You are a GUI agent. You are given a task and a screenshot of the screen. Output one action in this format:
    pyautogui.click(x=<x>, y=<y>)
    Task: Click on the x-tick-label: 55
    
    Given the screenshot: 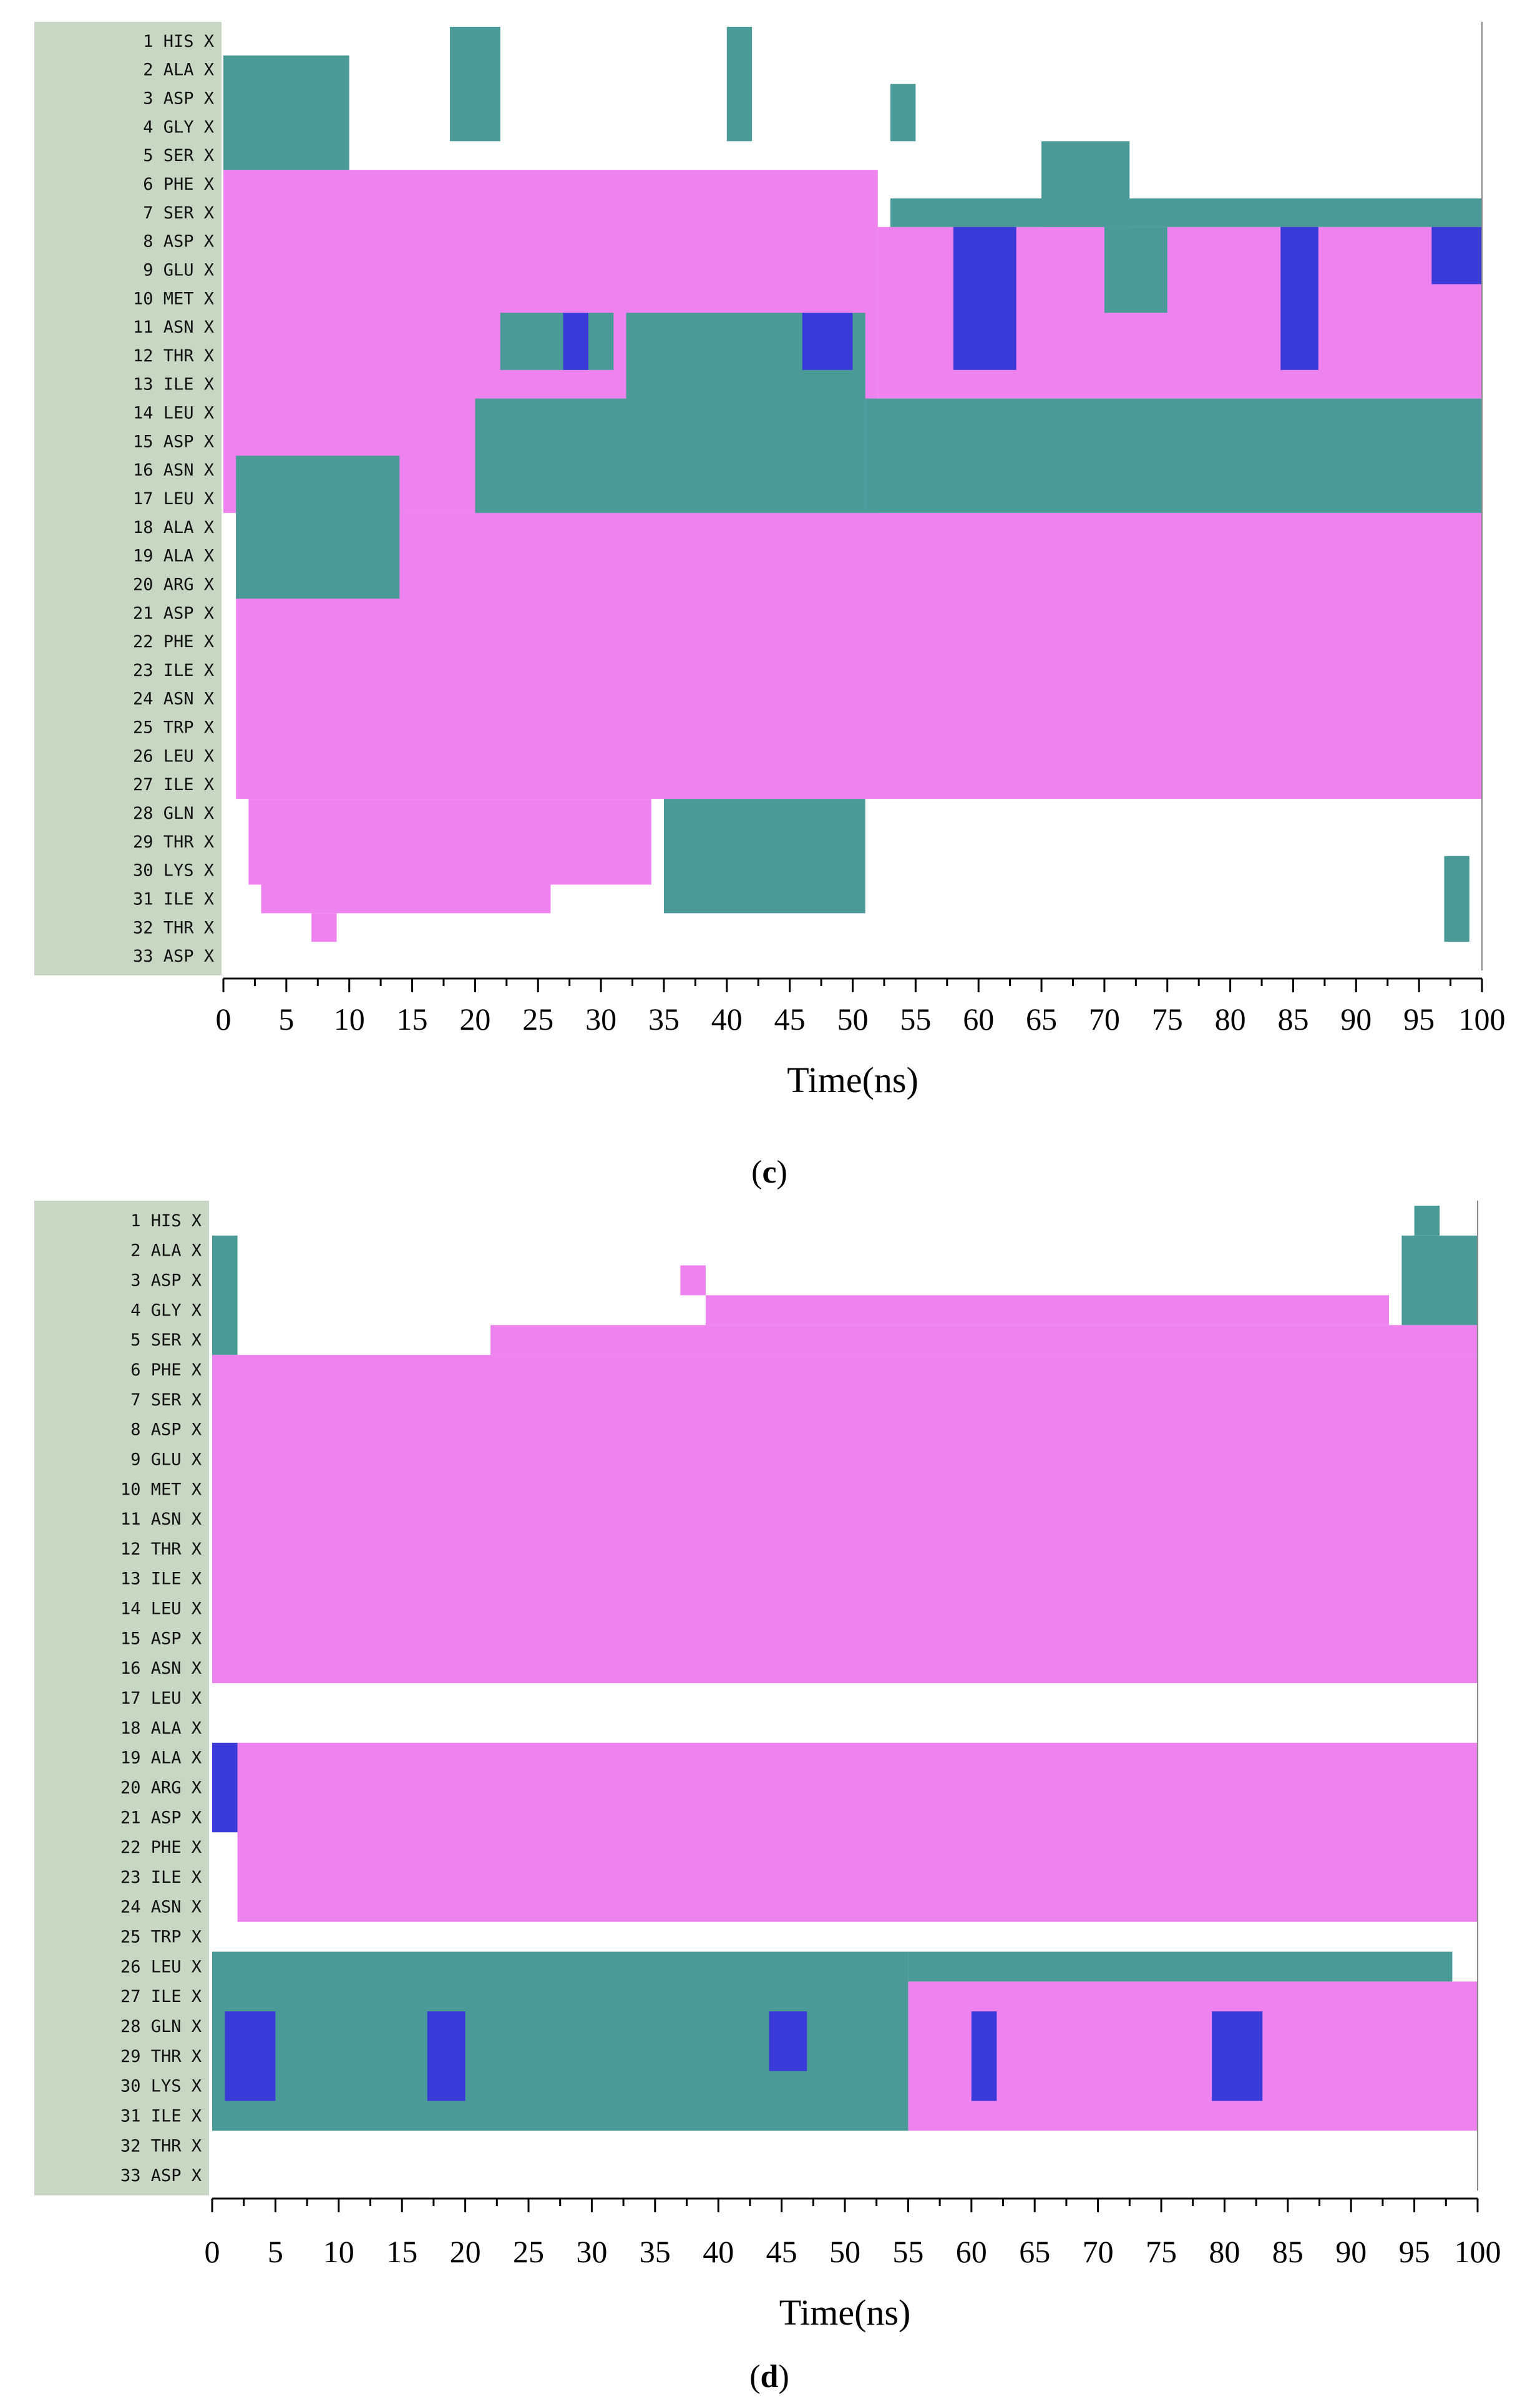 What is the action you would take?
    pyautogui.click(x=908, y=2251)
    